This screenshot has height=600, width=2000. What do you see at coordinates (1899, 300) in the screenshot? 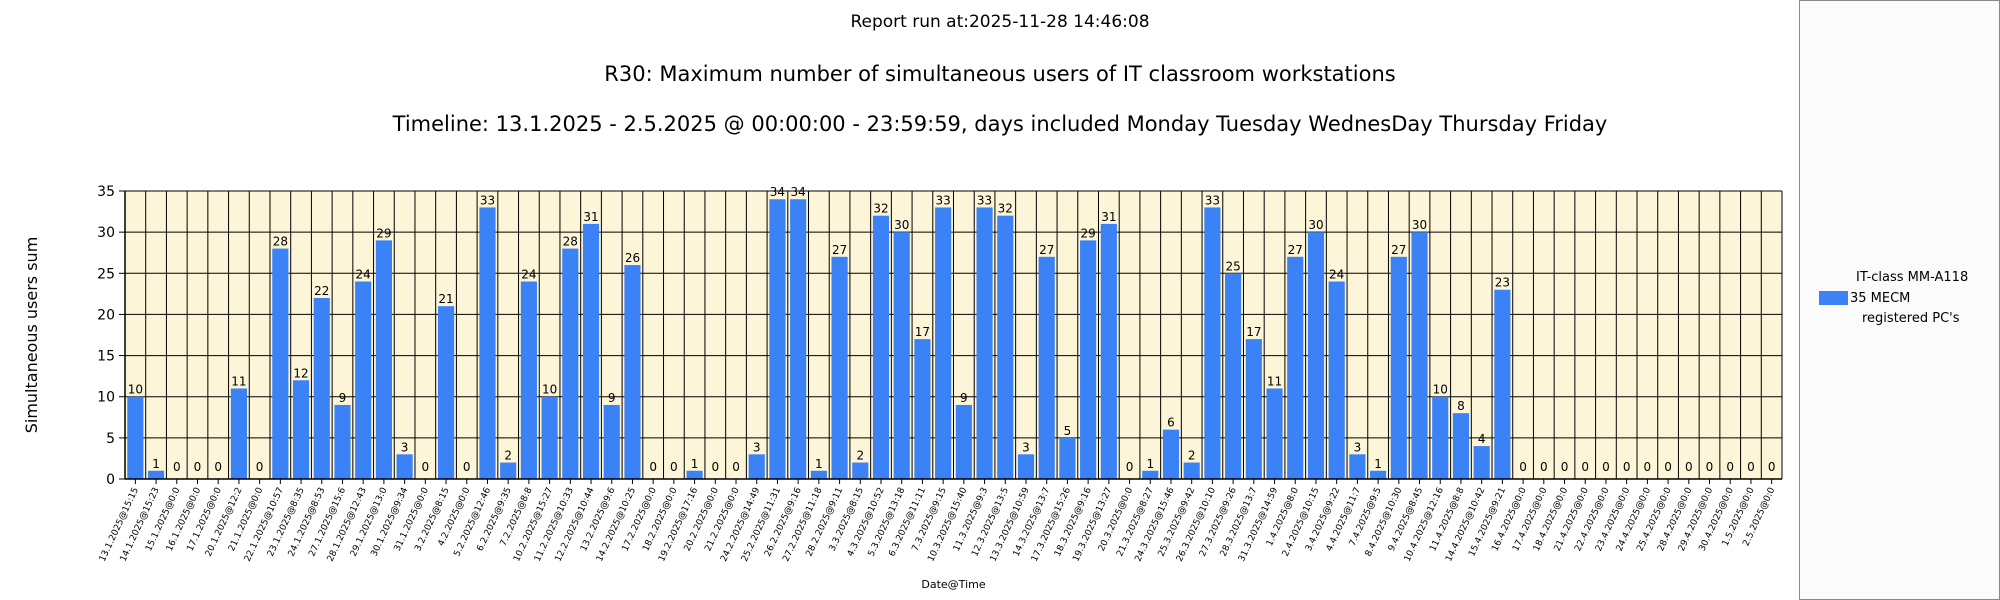
I see `legend: IT-class MM-A118 35 MECM registered PC's` at bounding box center [1899, 300].